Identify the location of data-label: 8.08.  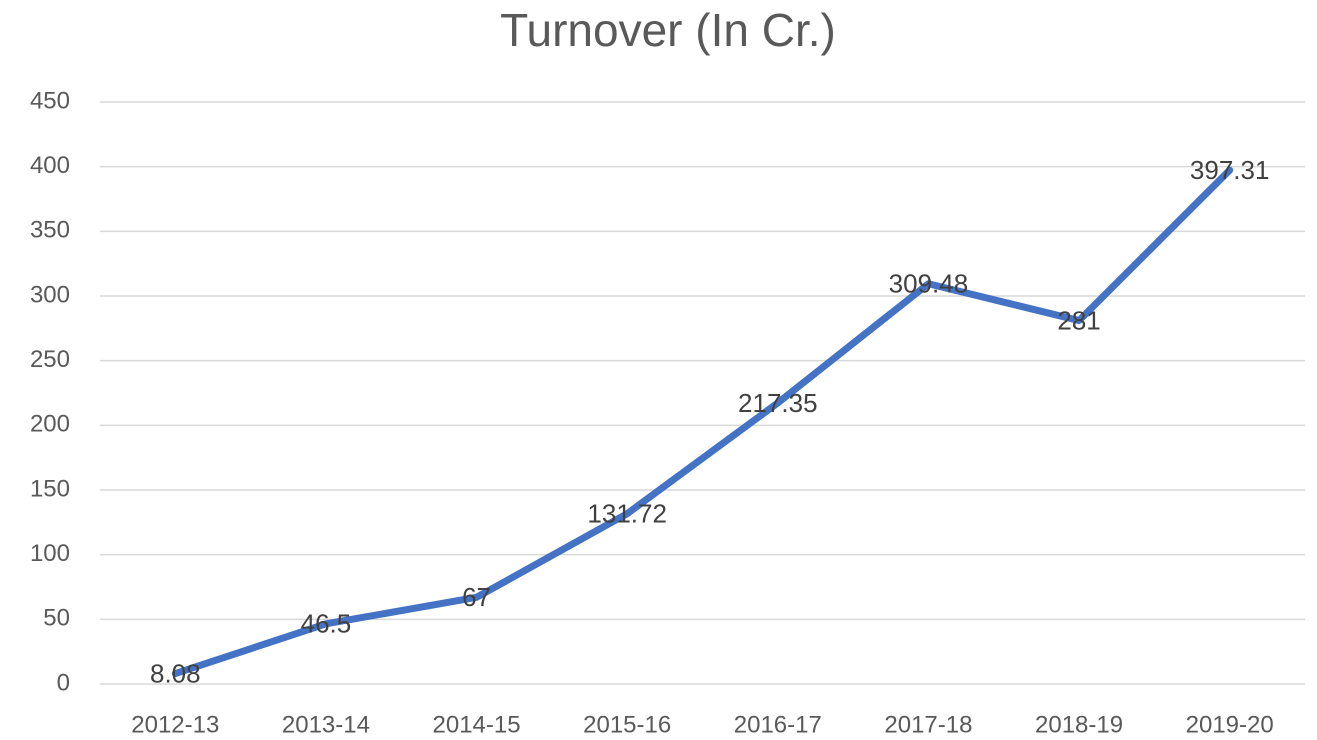
(175, 673).